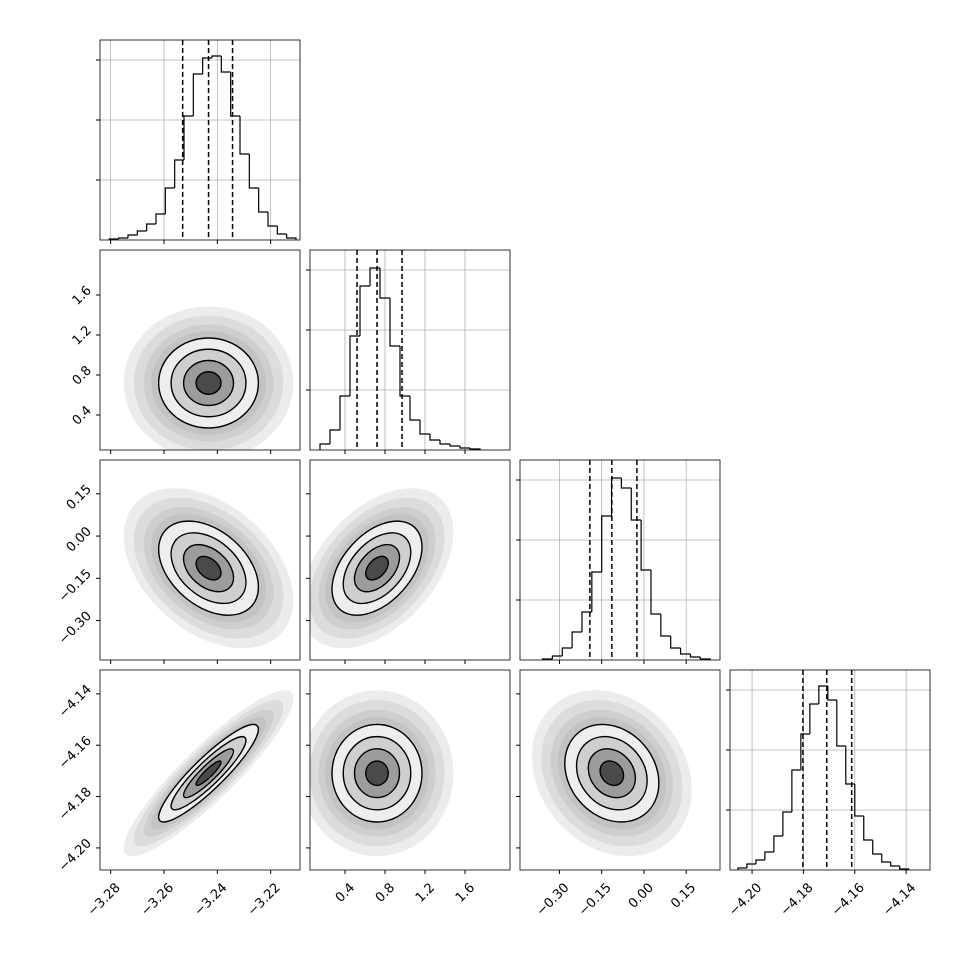 This screenshot has height=970, width=970. Describe the element at coordinates (385, 892) in the screenshot. I see `x-tick-label: 0.8` at that location.